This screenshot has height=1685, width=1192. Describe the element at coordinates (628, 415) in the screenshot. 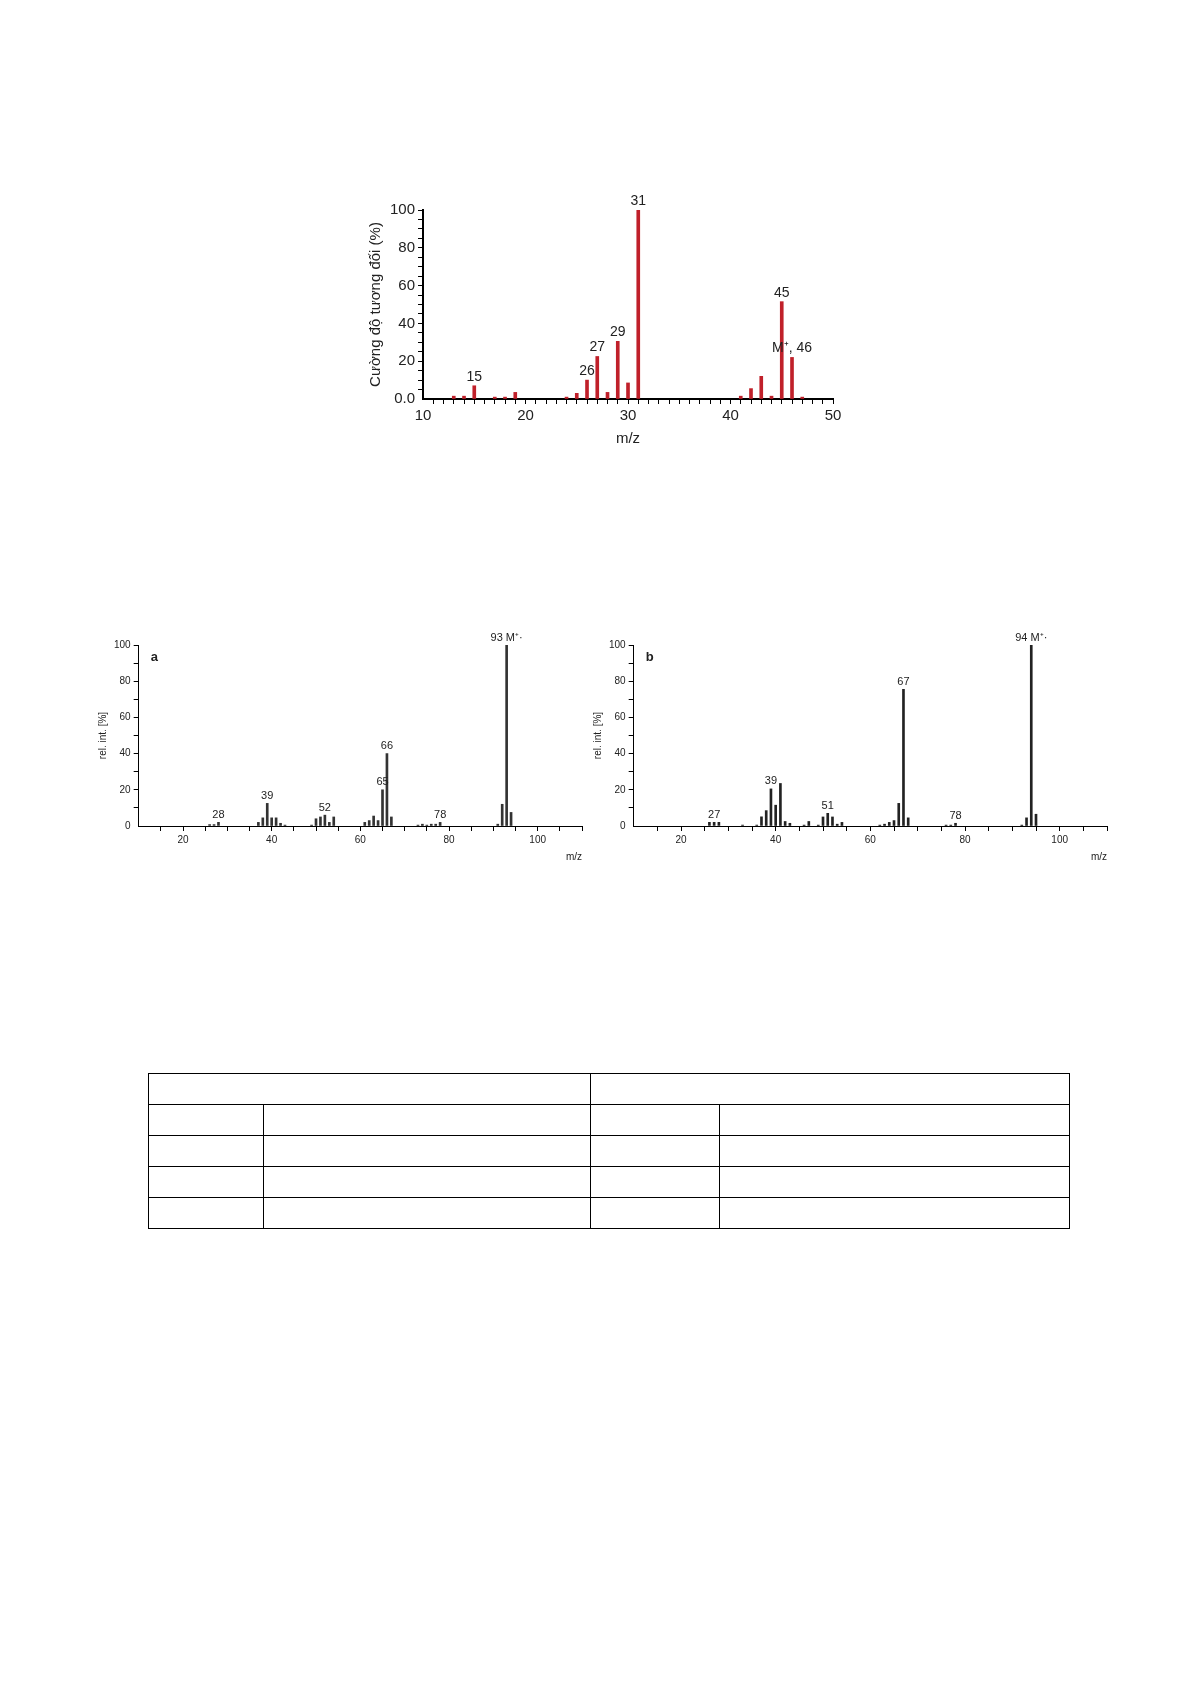

I see `x-tick-label: 30` at that location.